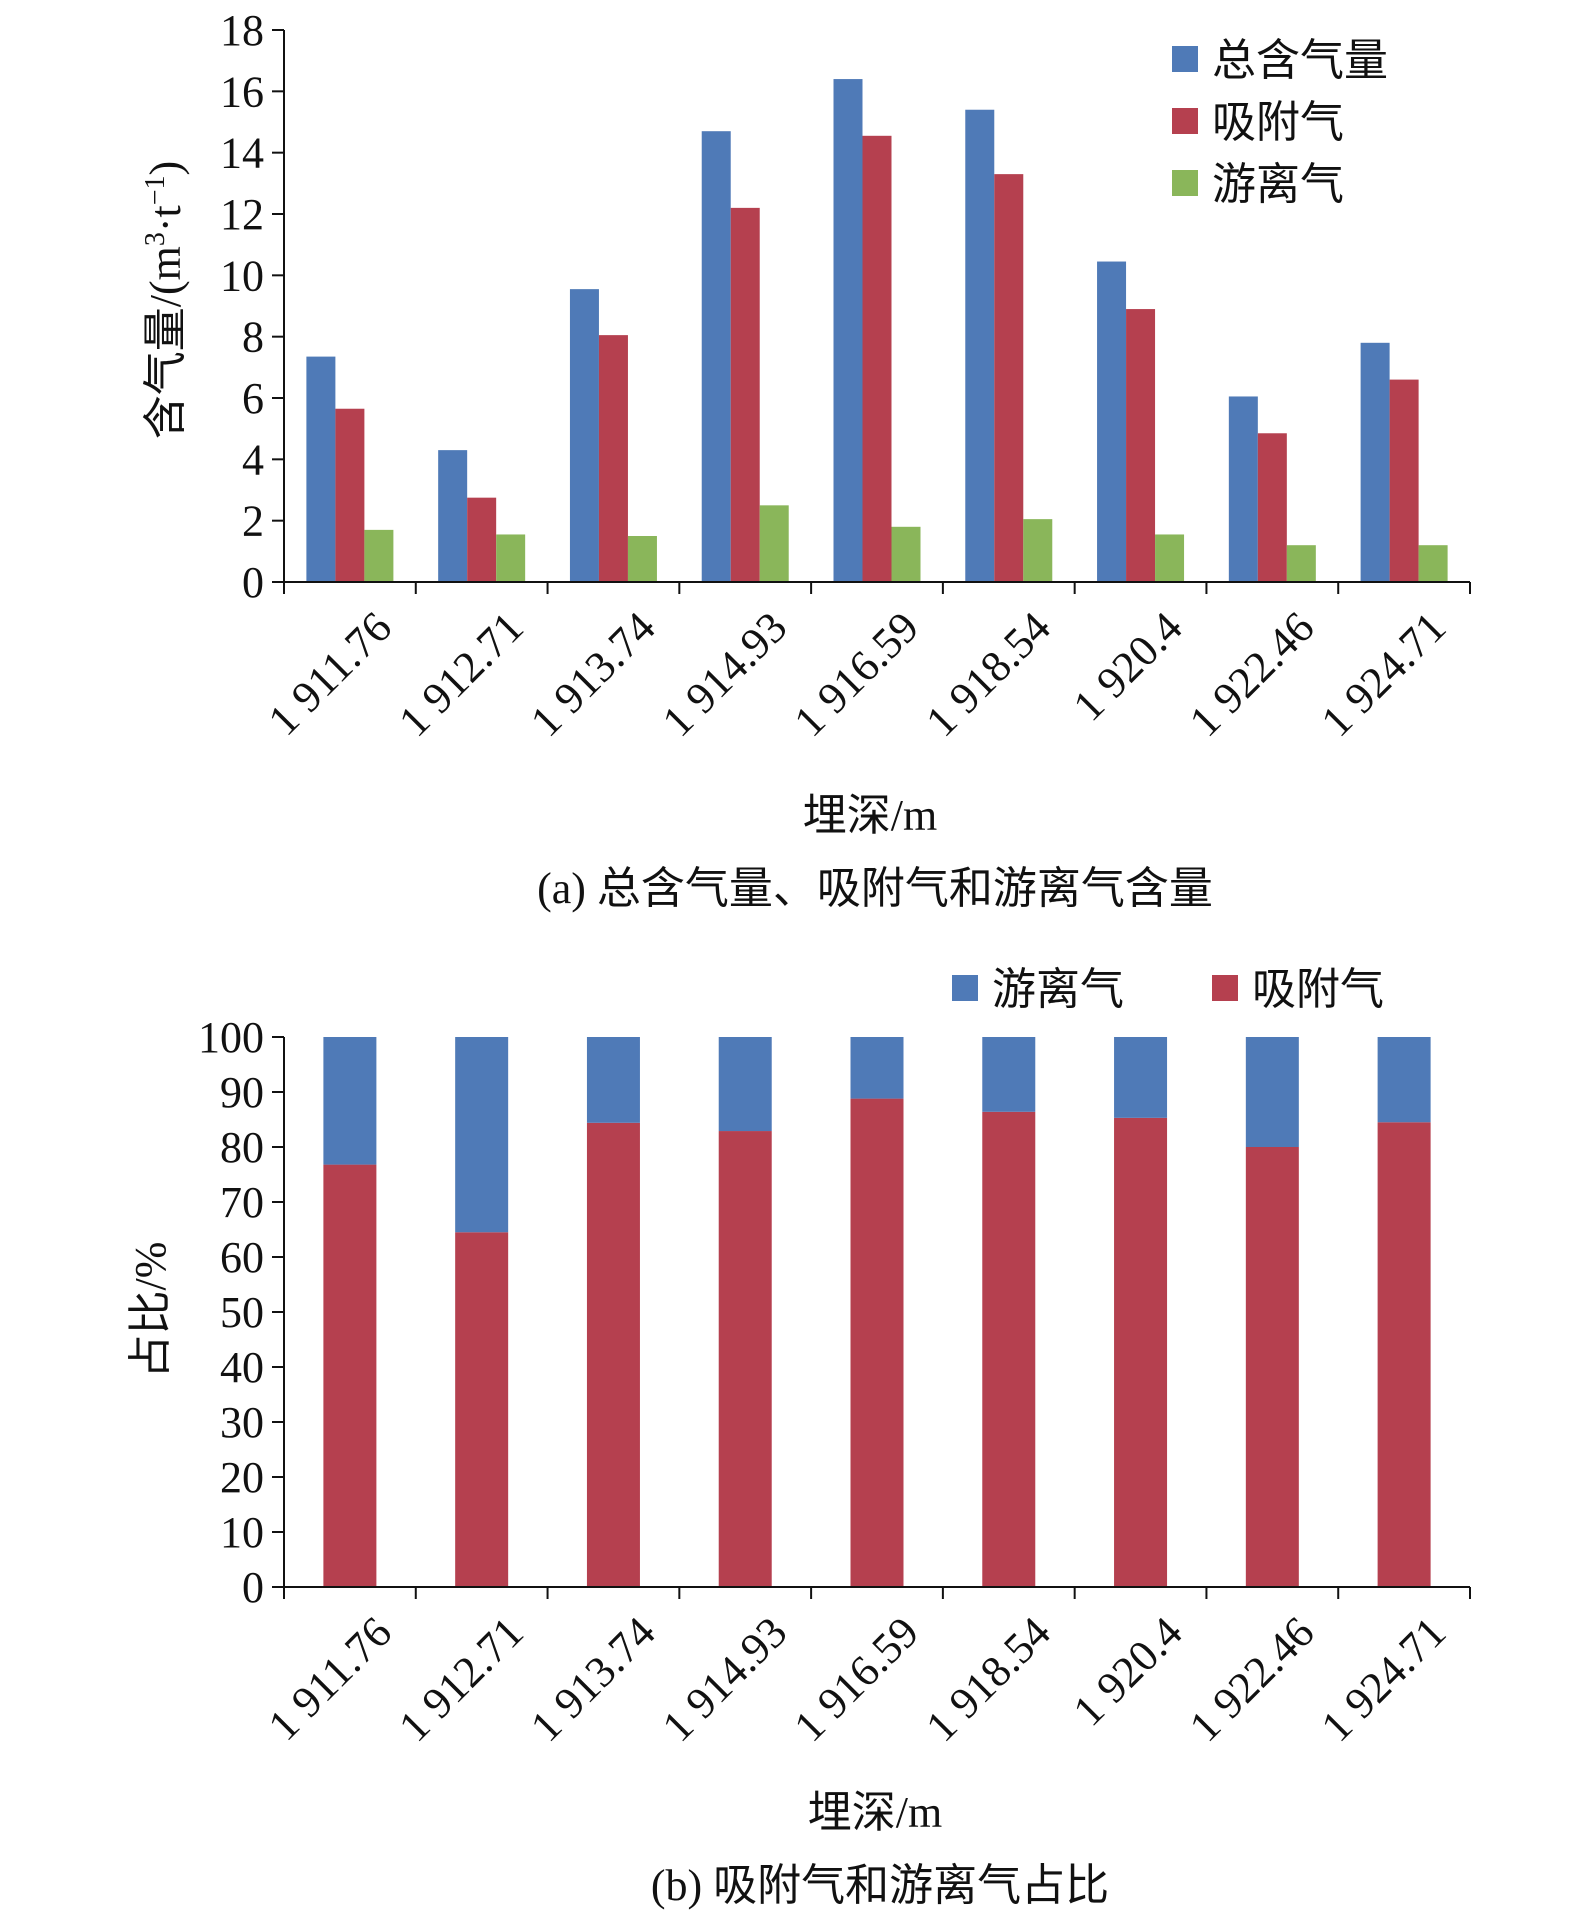 This screenshot has width=1575, height=1926. I want to click on y-tick-label: 4, so click(253, 459).